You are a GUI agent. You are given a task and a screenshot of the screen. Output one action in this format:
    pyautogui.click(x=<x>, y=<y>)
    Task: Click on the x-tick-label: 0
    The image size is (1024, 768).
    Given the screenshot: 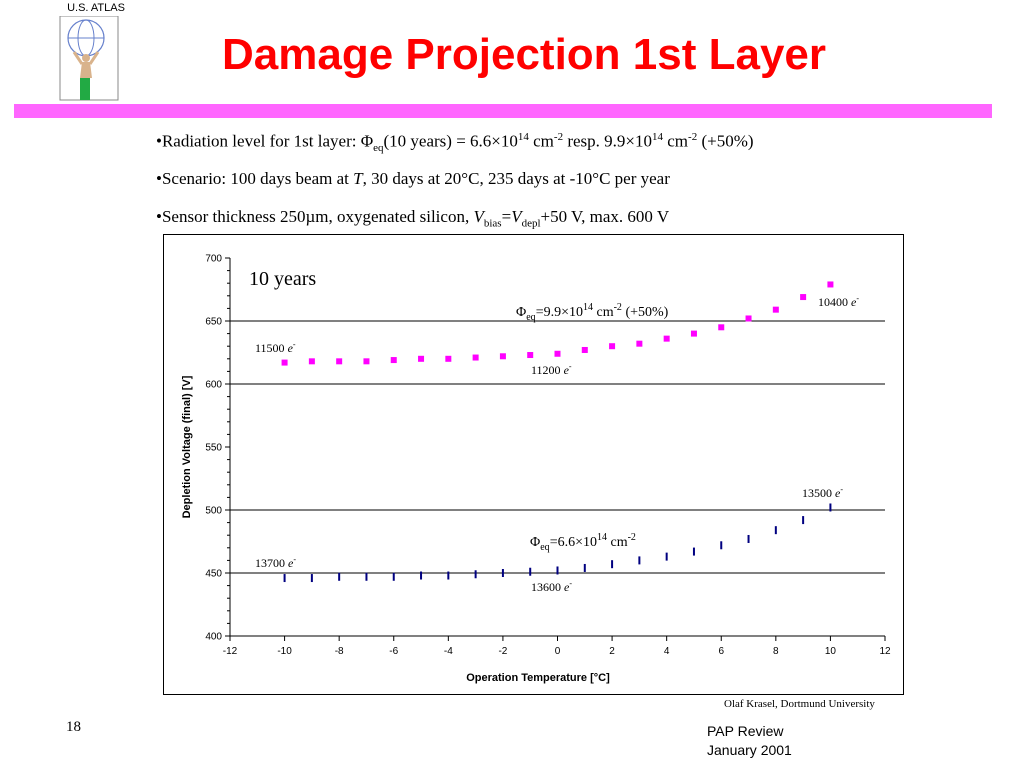 What is the action you would take?
    pyautogui.click(x=558, y=651)
    